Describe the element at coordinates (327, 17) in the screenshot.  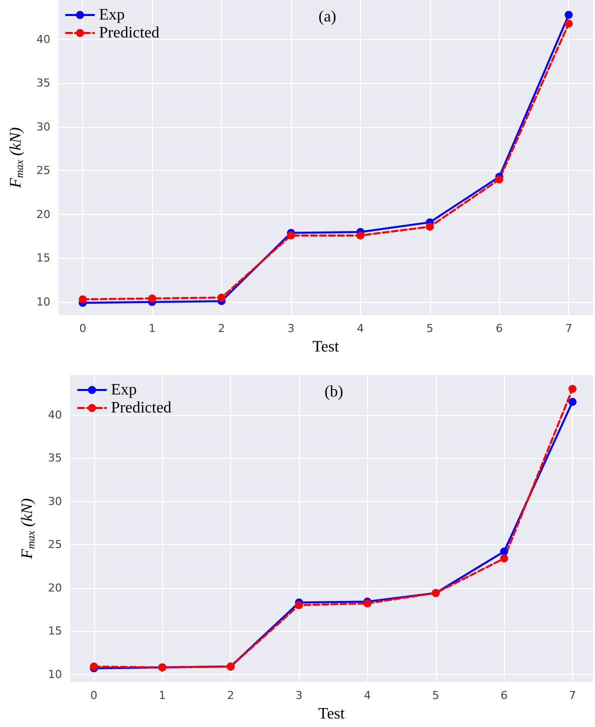
I see `text: (a)` at that location.